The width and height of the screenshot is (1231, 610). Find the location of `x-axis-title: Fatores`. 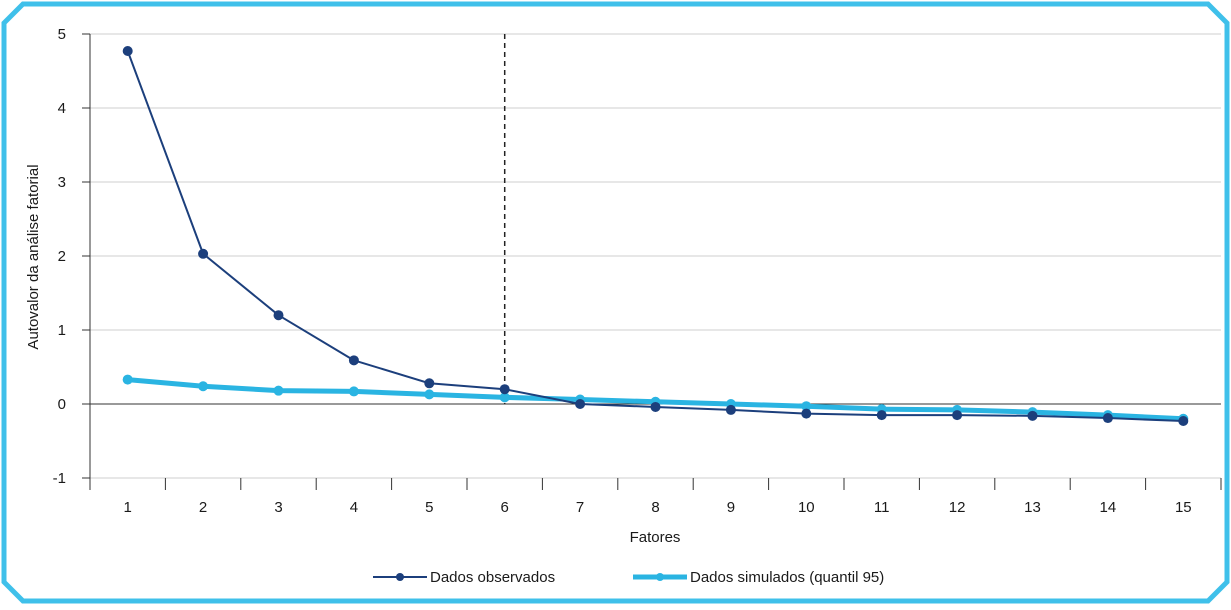

x-axis-title: Fatores is located at coordinates (655, 537).